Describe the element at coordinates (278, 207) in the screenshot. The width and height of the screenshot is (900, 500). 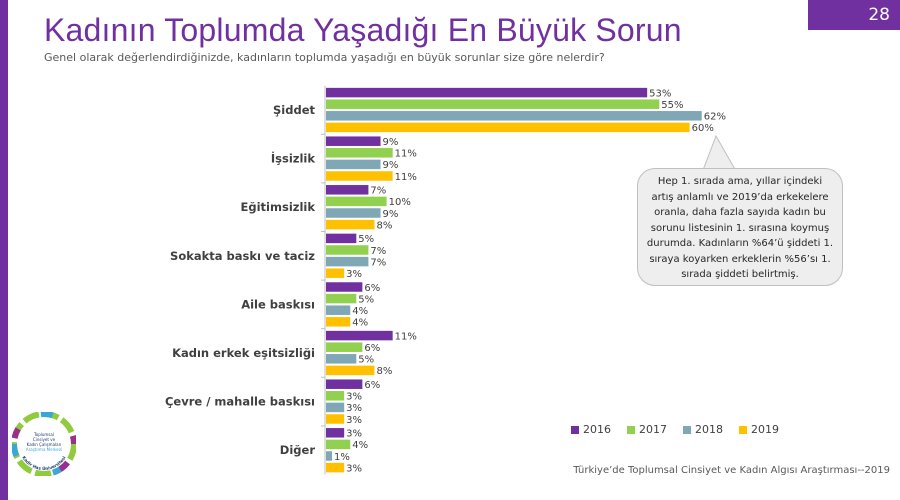
I see `category-label: Eğitimsizlik` at that location.